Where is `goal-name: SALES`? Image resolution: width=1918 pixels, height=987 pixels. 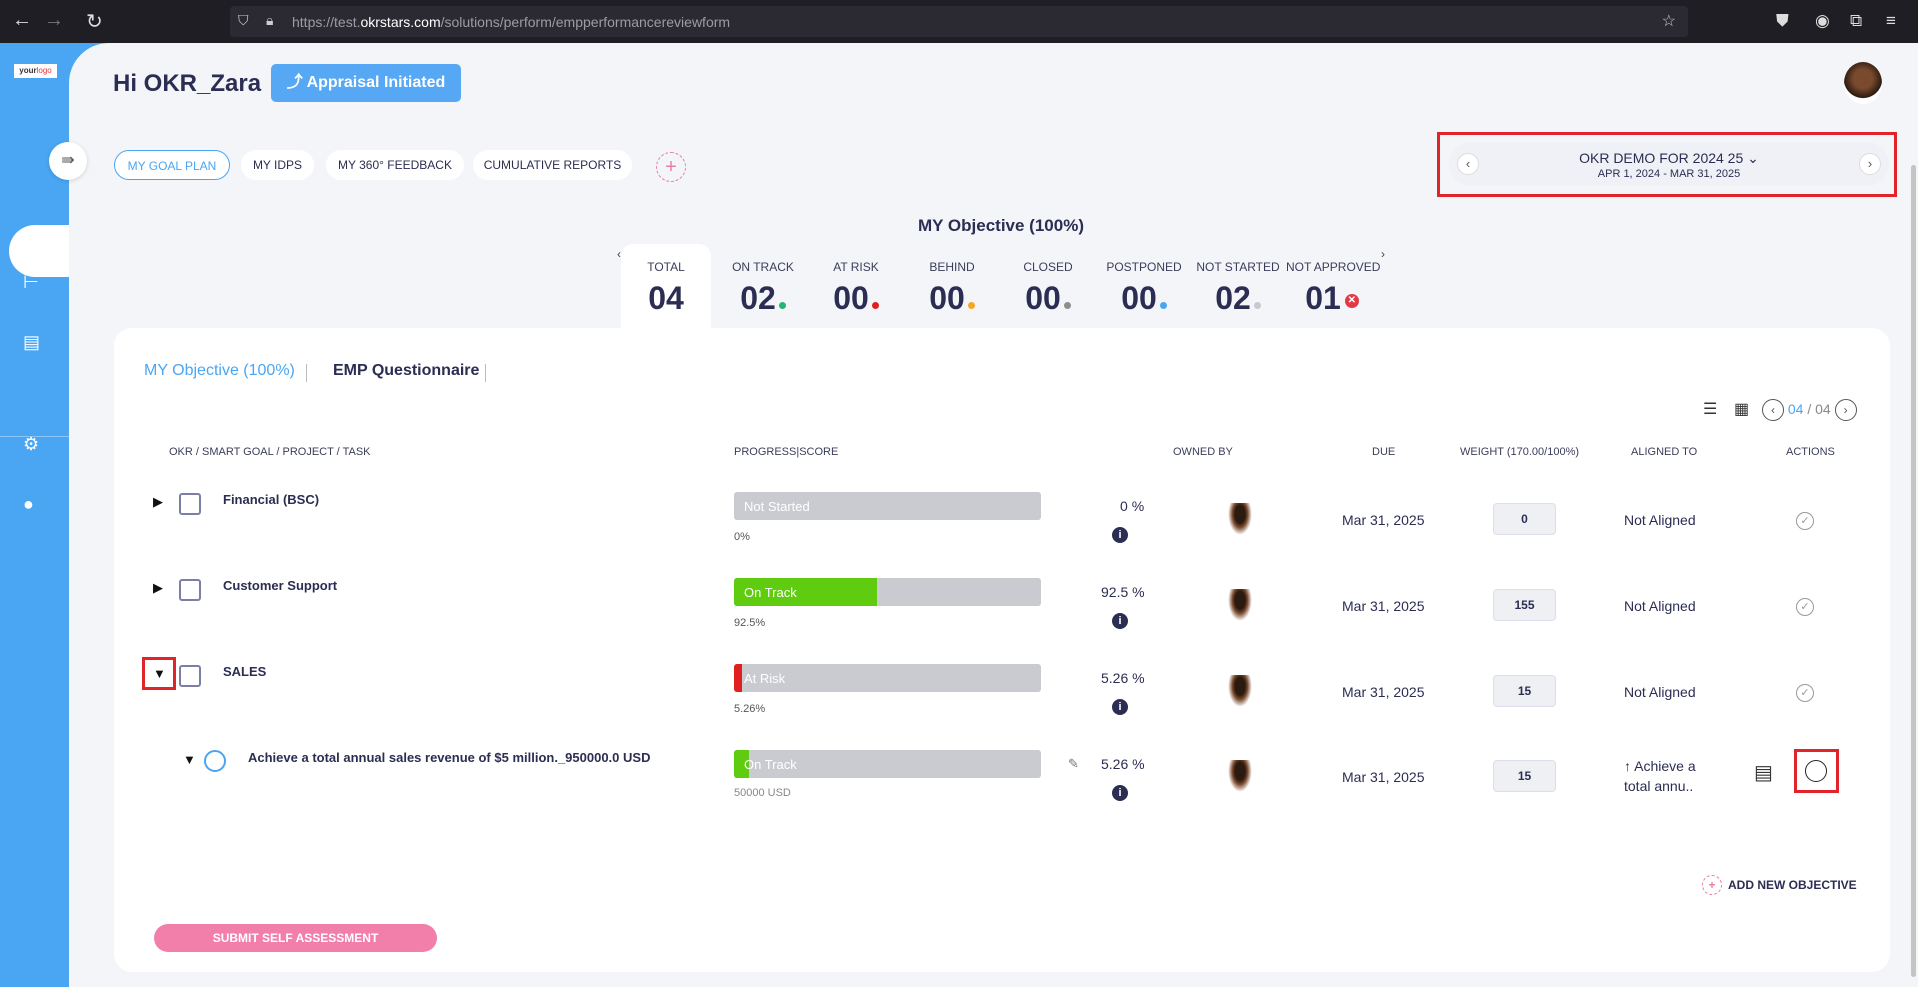 goal-name: SALES is located at coordinates (245, 671).